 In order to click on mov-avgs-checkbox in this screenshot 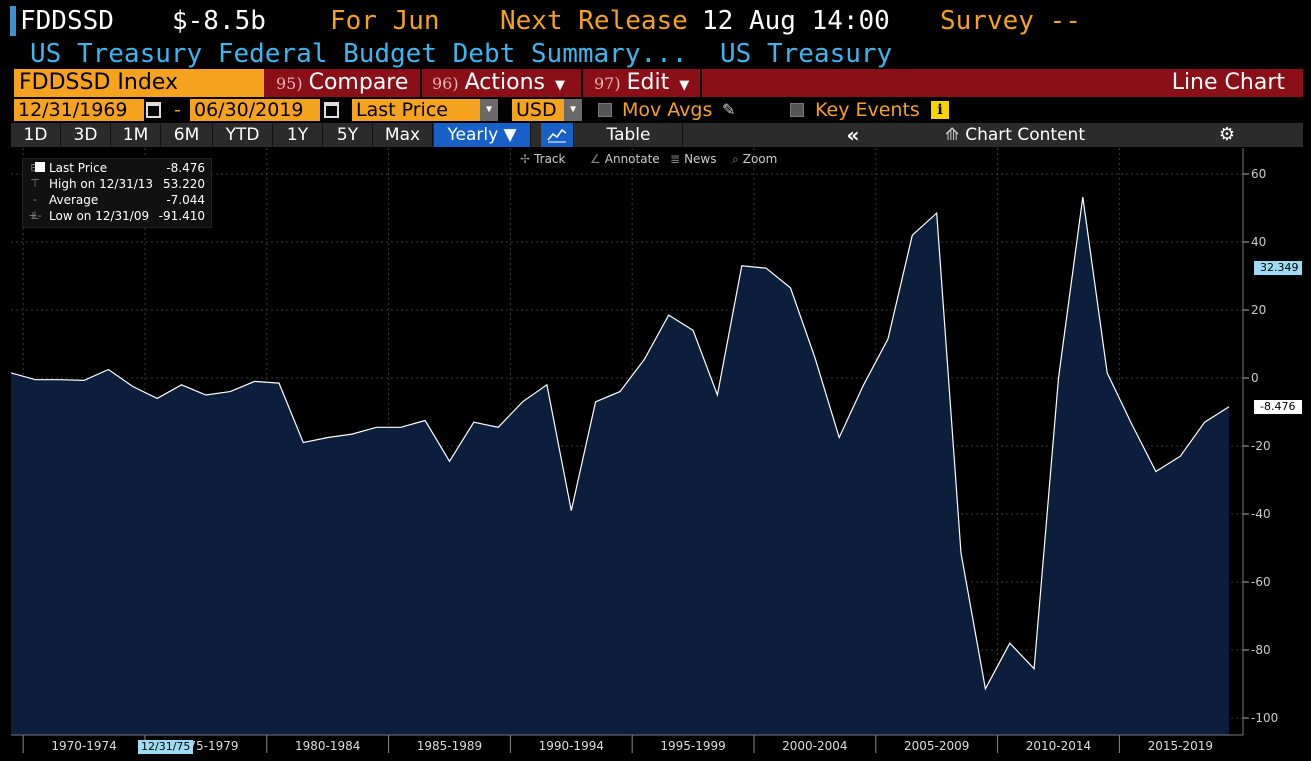, I will do `click(605, 110)`.